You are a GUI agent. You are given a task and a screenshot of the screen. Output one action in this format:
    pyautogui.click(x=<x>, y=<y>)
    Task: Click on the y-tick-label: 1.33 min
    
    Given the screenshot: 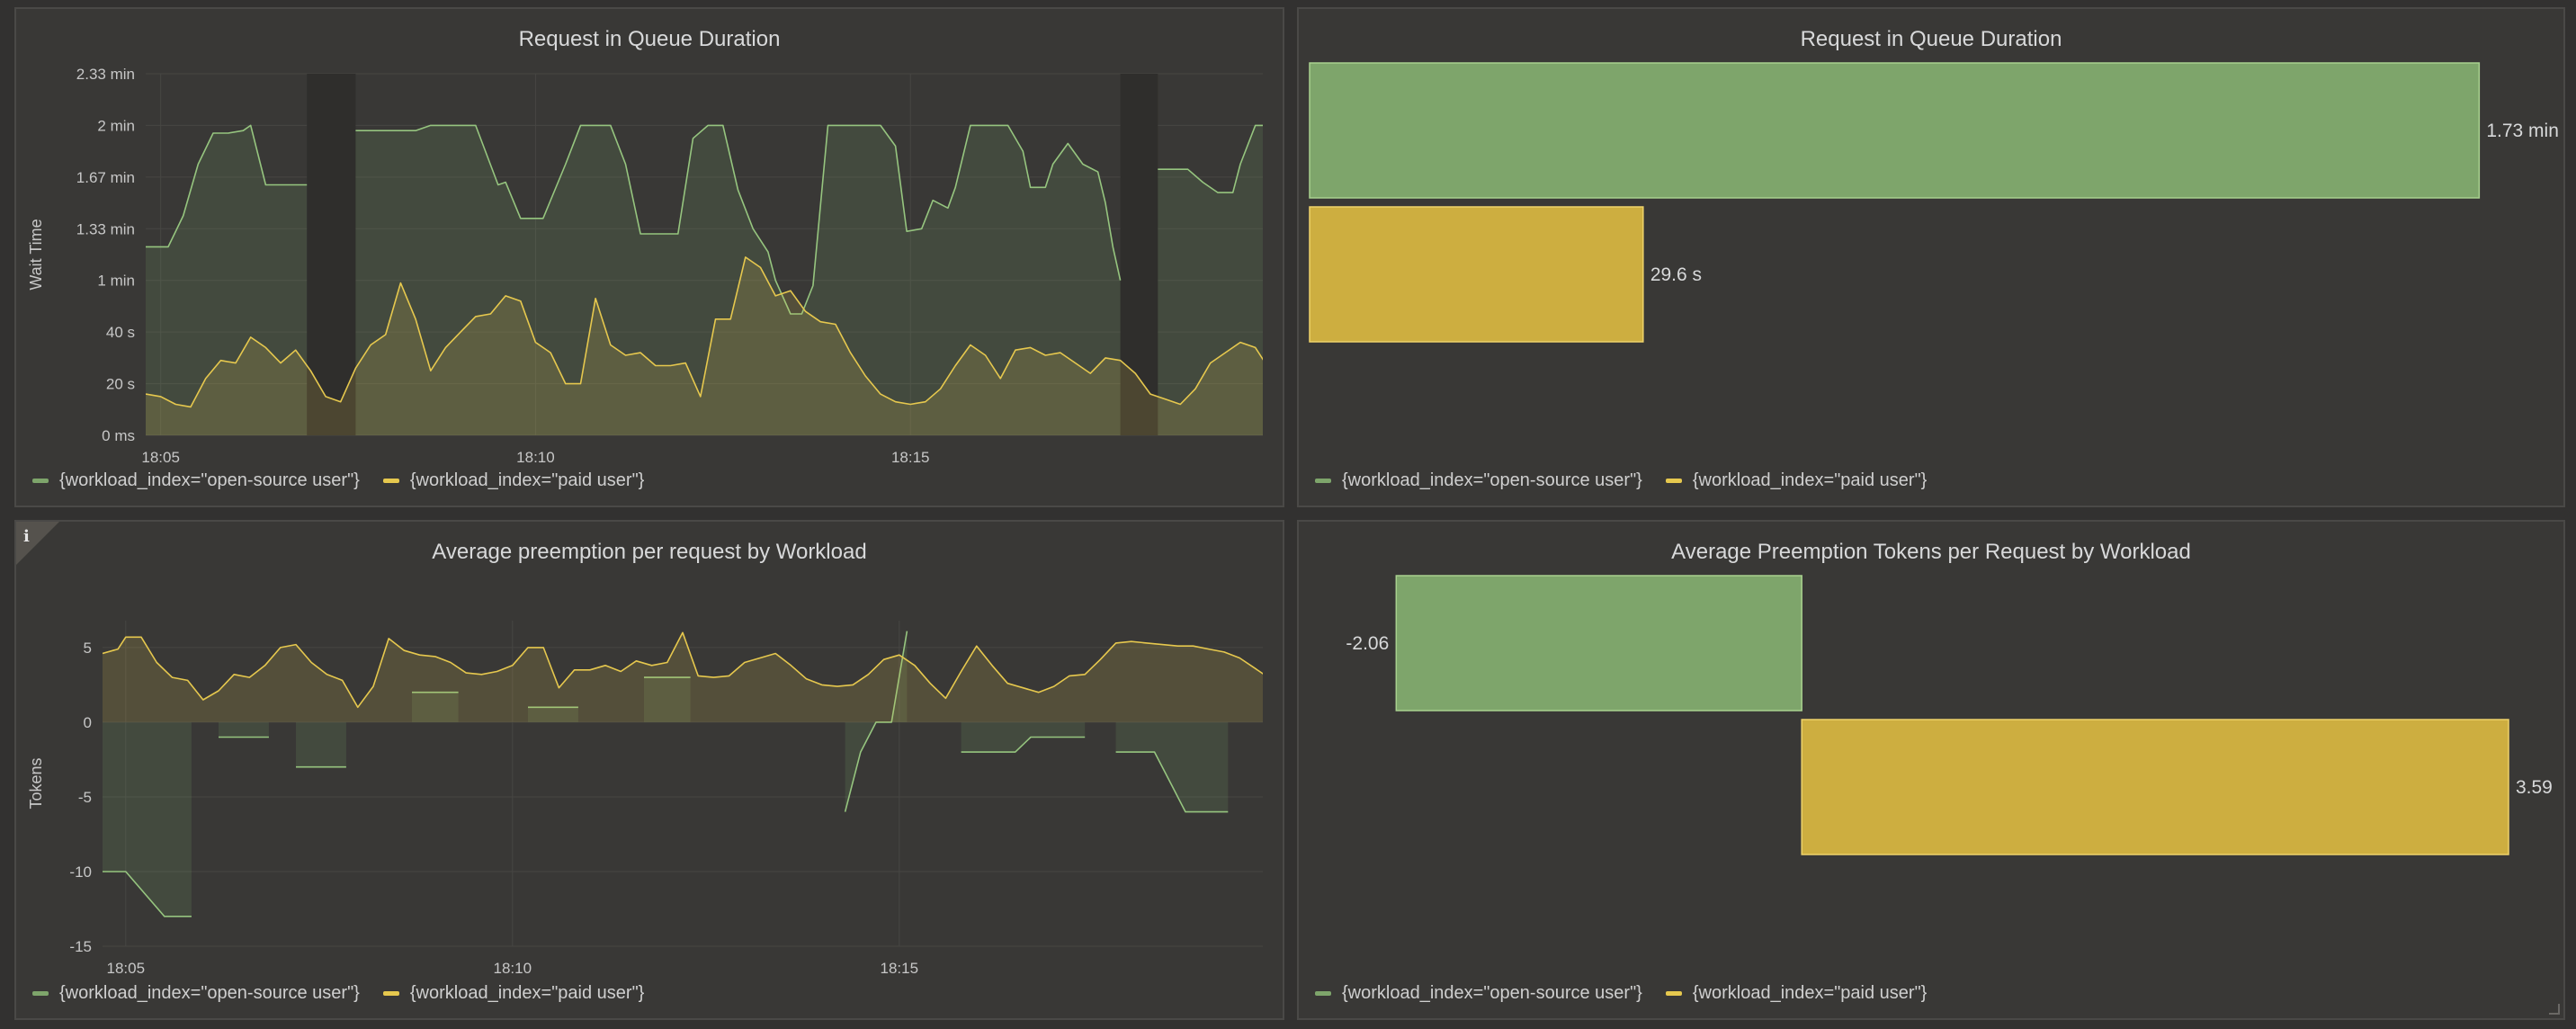 What is the action you would take?
    pyautogui.click(x=105, y=228)
    